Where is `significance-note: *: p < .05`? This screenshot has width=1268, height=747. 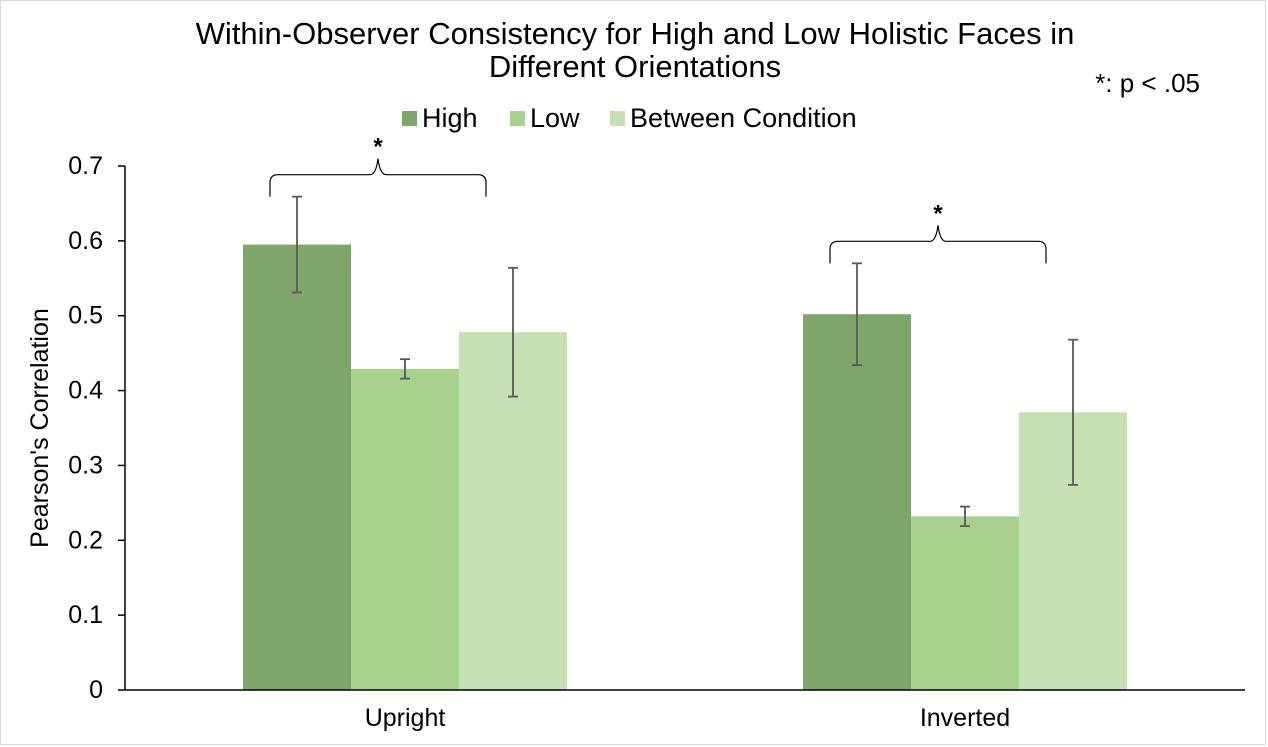 significance-note: *: p < .05 is located at coordinates (1147, 83).